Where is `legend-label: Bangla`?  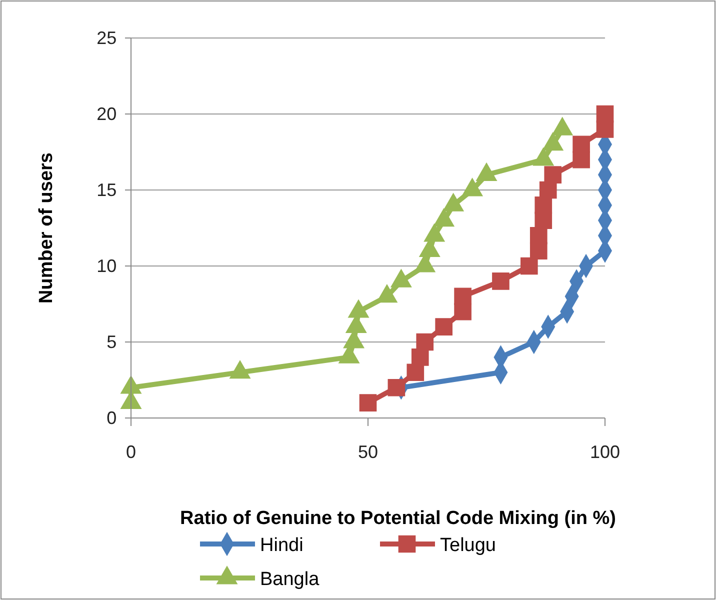 legend-label: Bangla is located at coordinates (290, 579).